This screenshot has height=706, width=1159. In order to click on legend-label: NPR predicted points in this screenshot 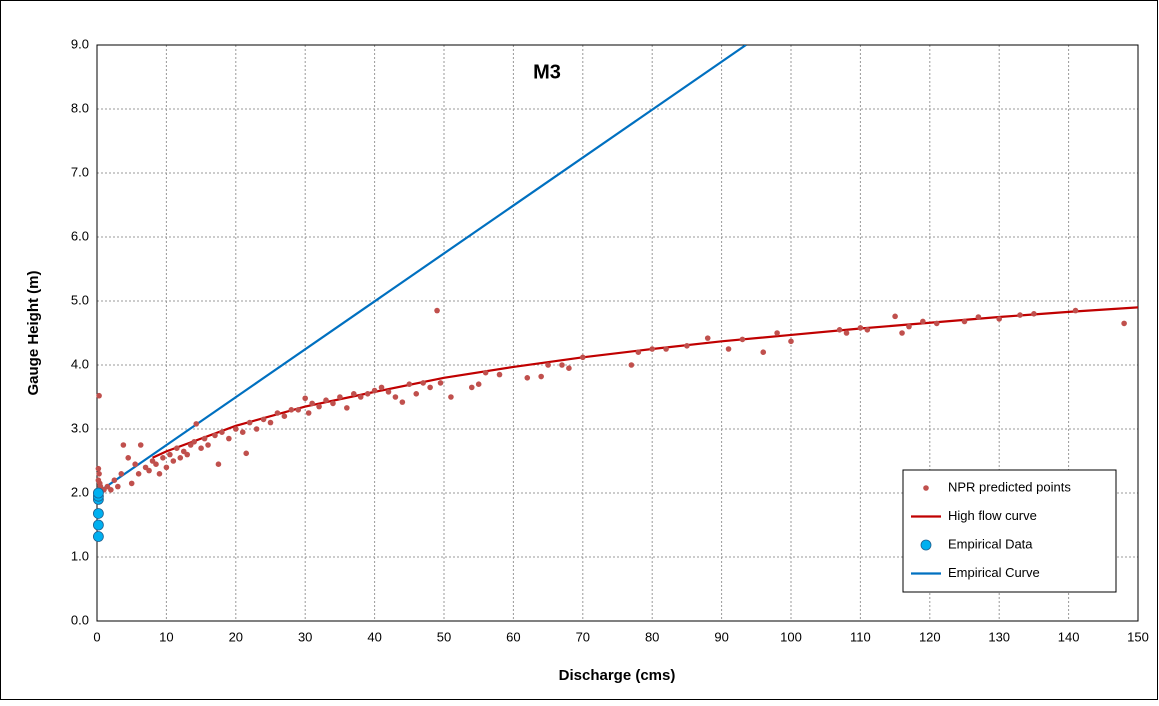, I will do `click(1009, 486)`.